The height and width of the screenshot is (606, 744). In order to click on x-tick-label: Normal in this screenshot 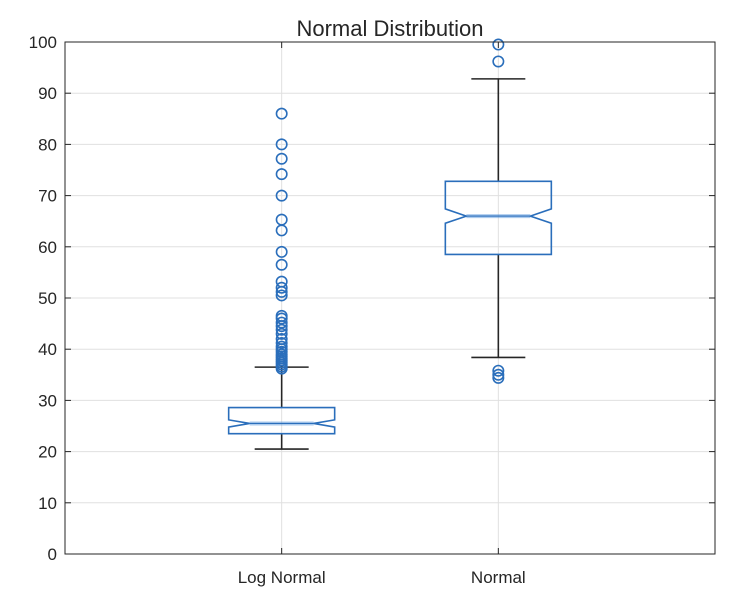, I will do `click(498, 577)`.